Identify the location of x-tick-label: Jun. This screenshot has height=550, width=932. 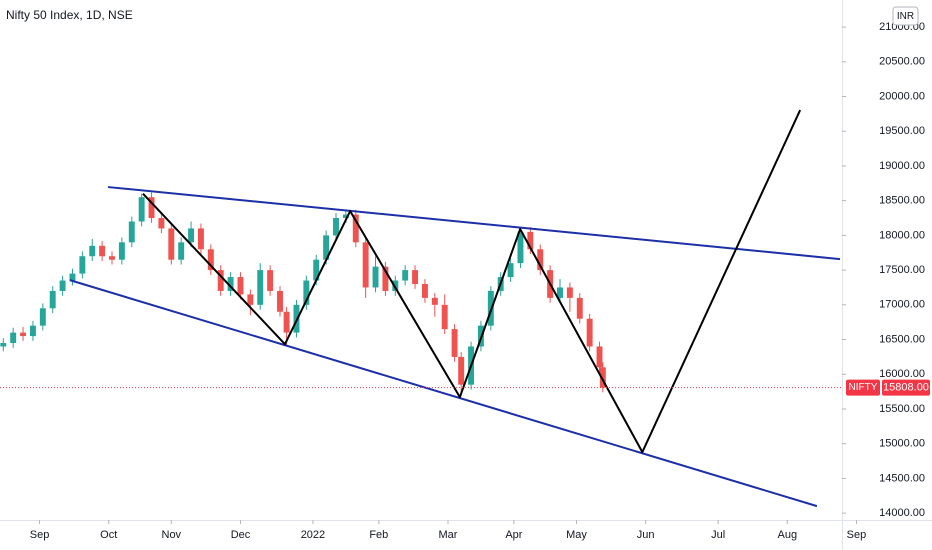
(646, 535).